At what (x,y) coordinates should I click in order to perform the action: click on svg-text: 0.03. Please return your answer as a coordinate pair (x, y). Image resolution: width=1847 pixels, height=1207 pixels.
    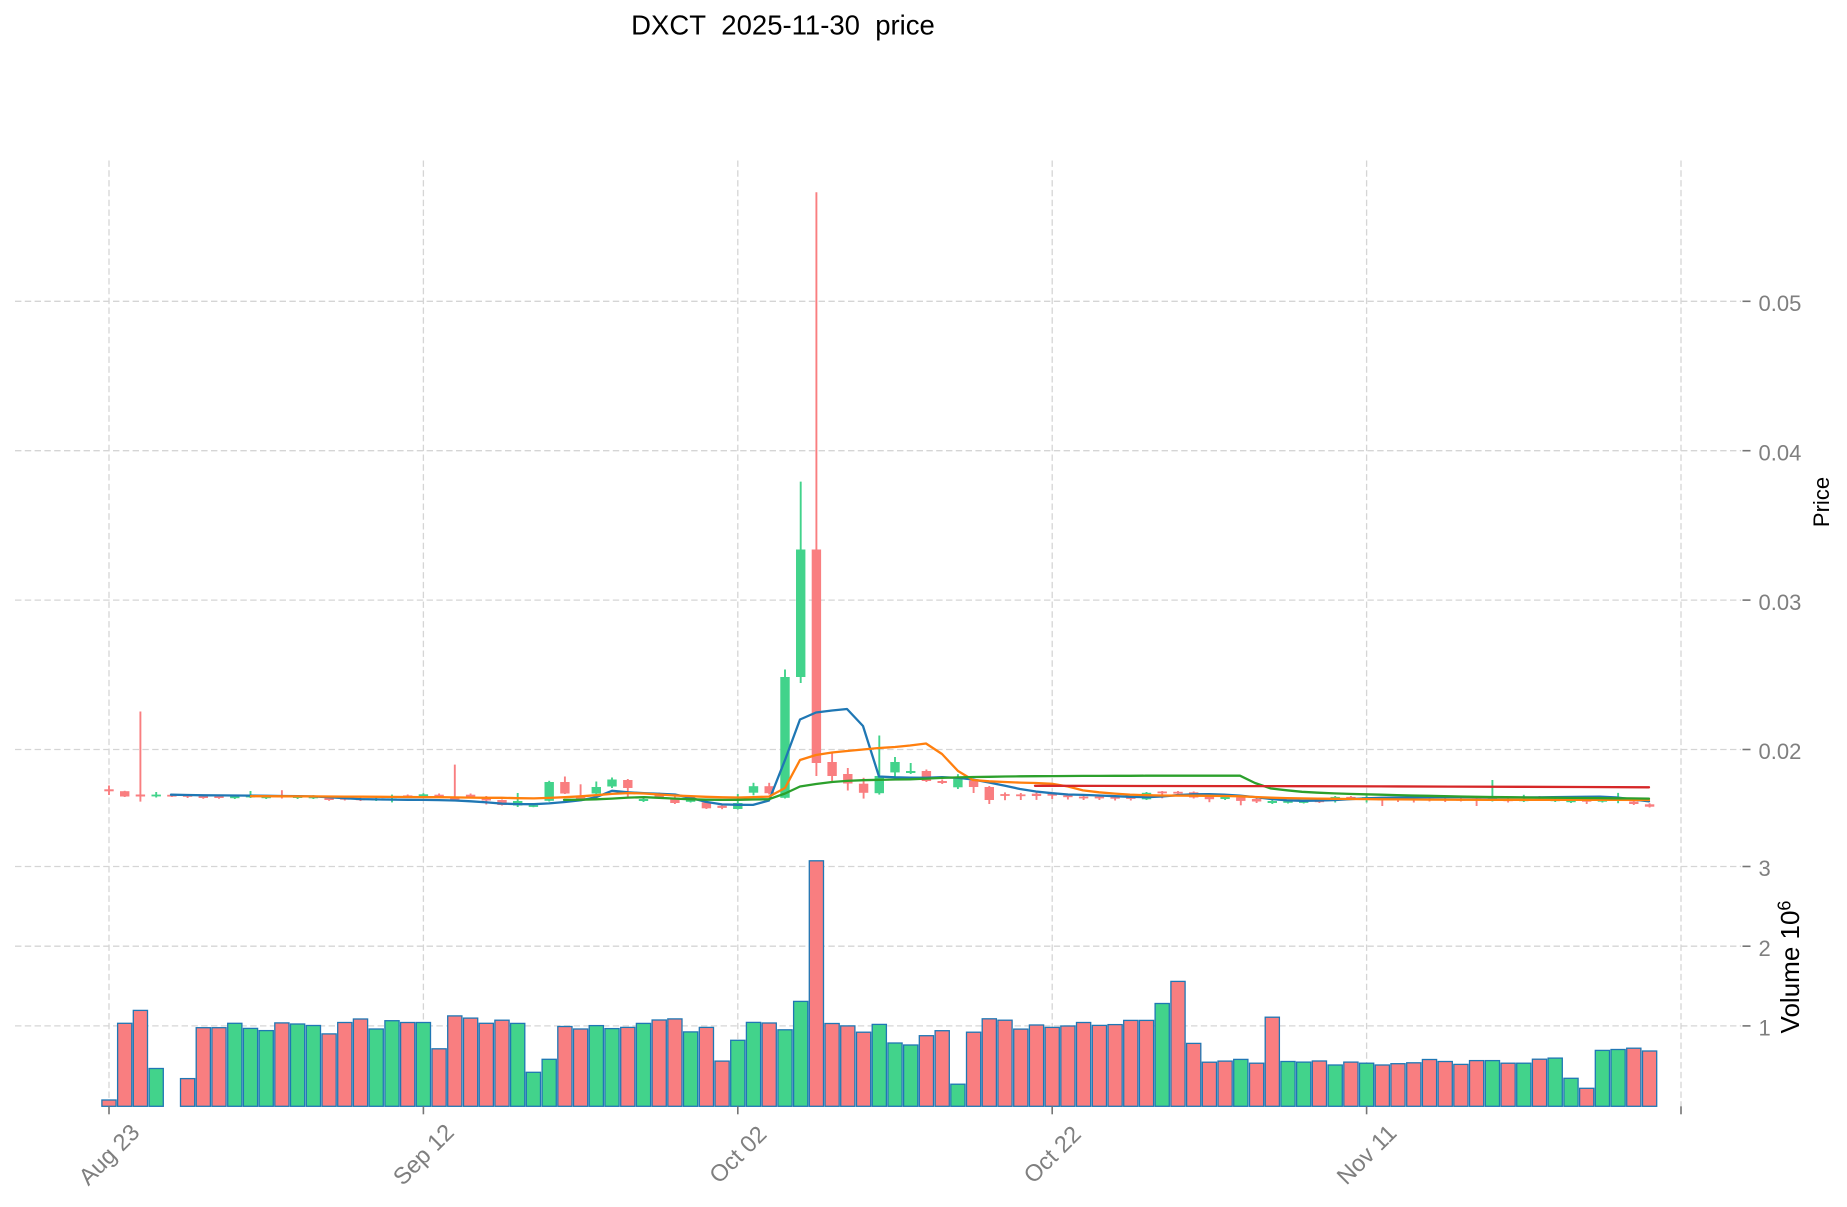
    Looking at the image, I should click on (1780, 602).